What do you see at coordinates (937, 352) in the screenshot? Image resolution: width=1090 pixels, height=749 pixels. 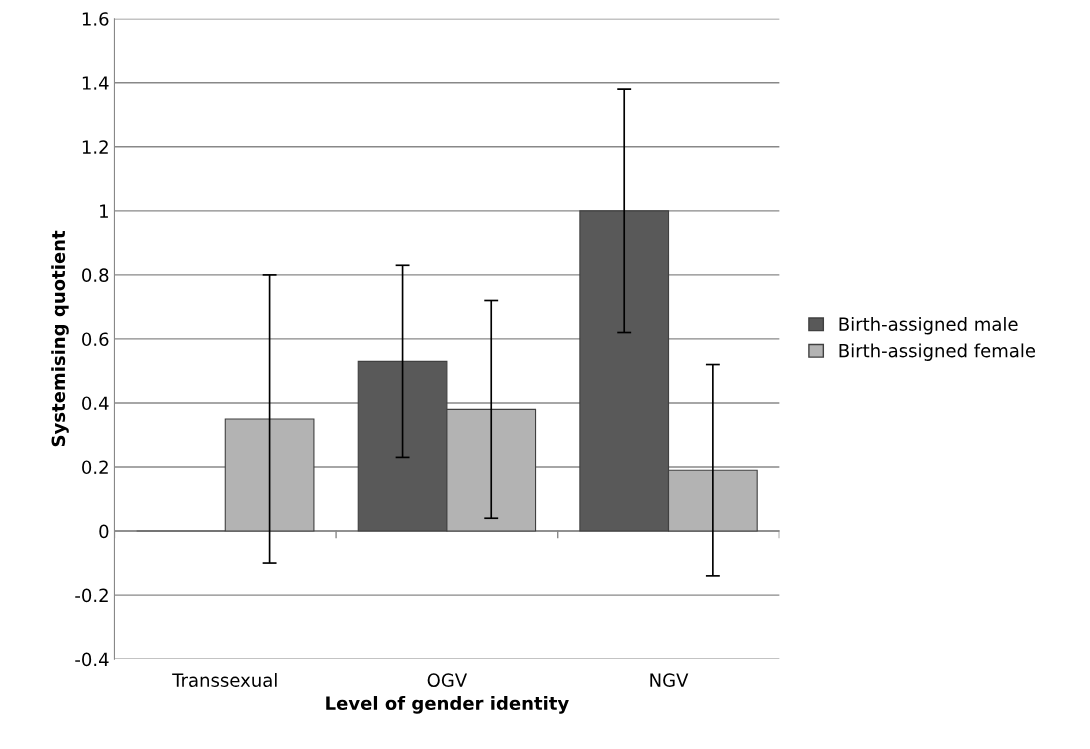 I see `legend-label: Birth-assigned female` at bounding box center [937, 352].